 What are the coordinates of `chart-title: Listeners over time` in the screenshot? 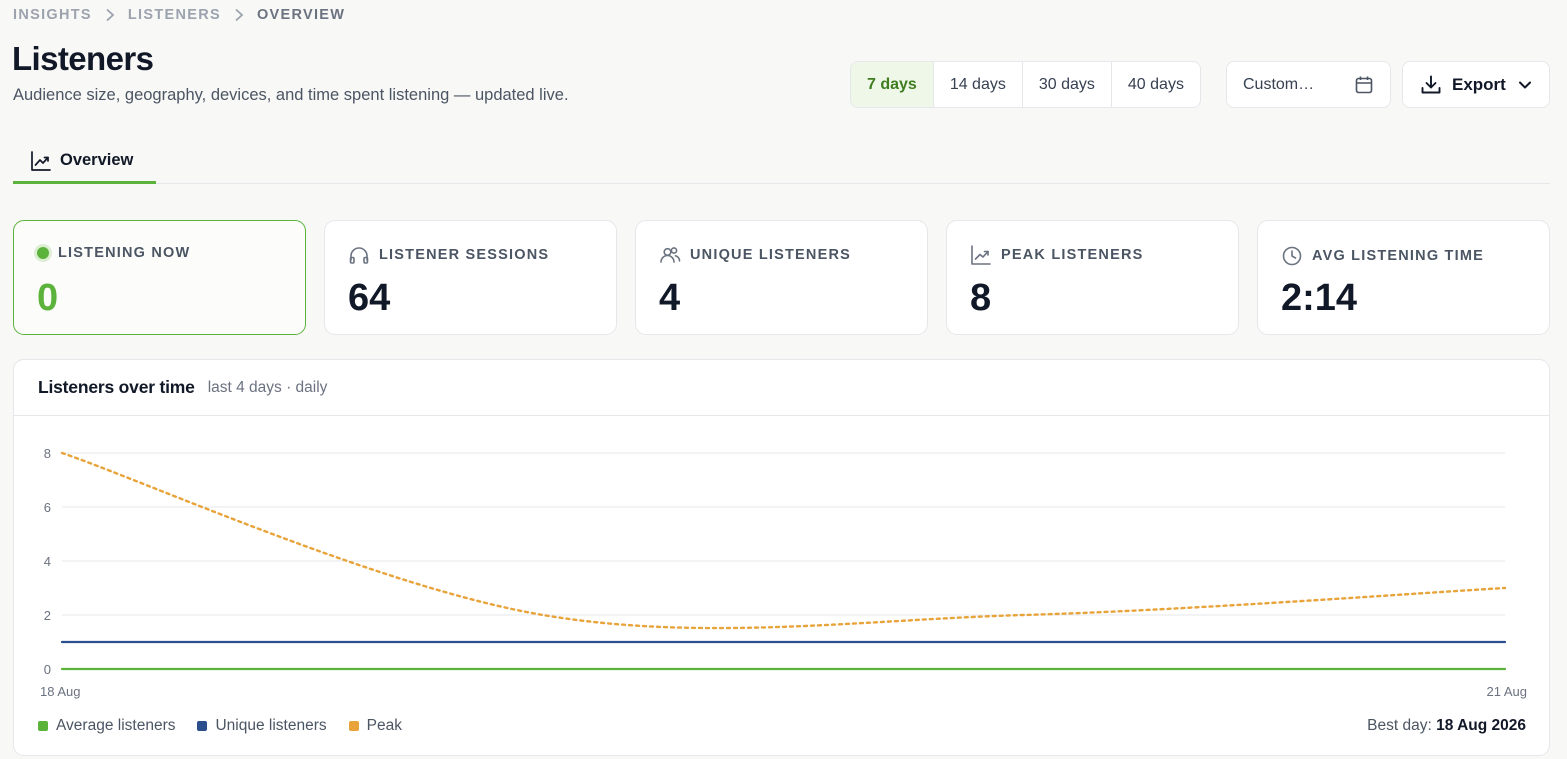 It's located at (116, 387).